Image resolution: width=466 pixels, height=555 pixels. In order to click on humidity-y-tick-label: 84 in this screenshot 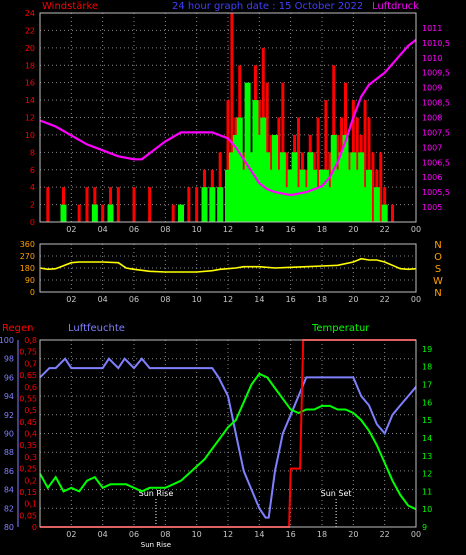, I will do `click(9, 490)`.